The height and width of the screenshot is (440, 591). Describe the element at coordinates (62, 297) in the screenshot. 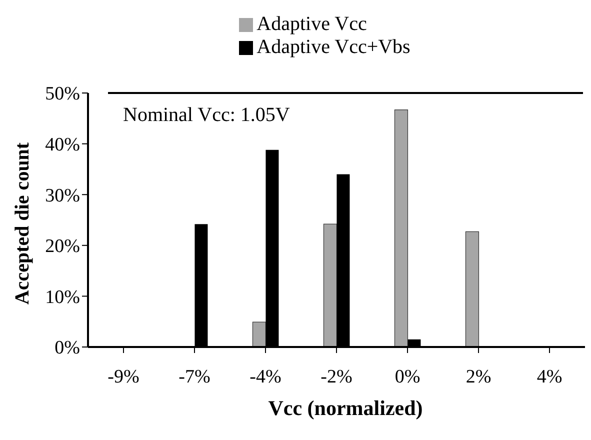

I see `y-tick-label: 10%` at that location.